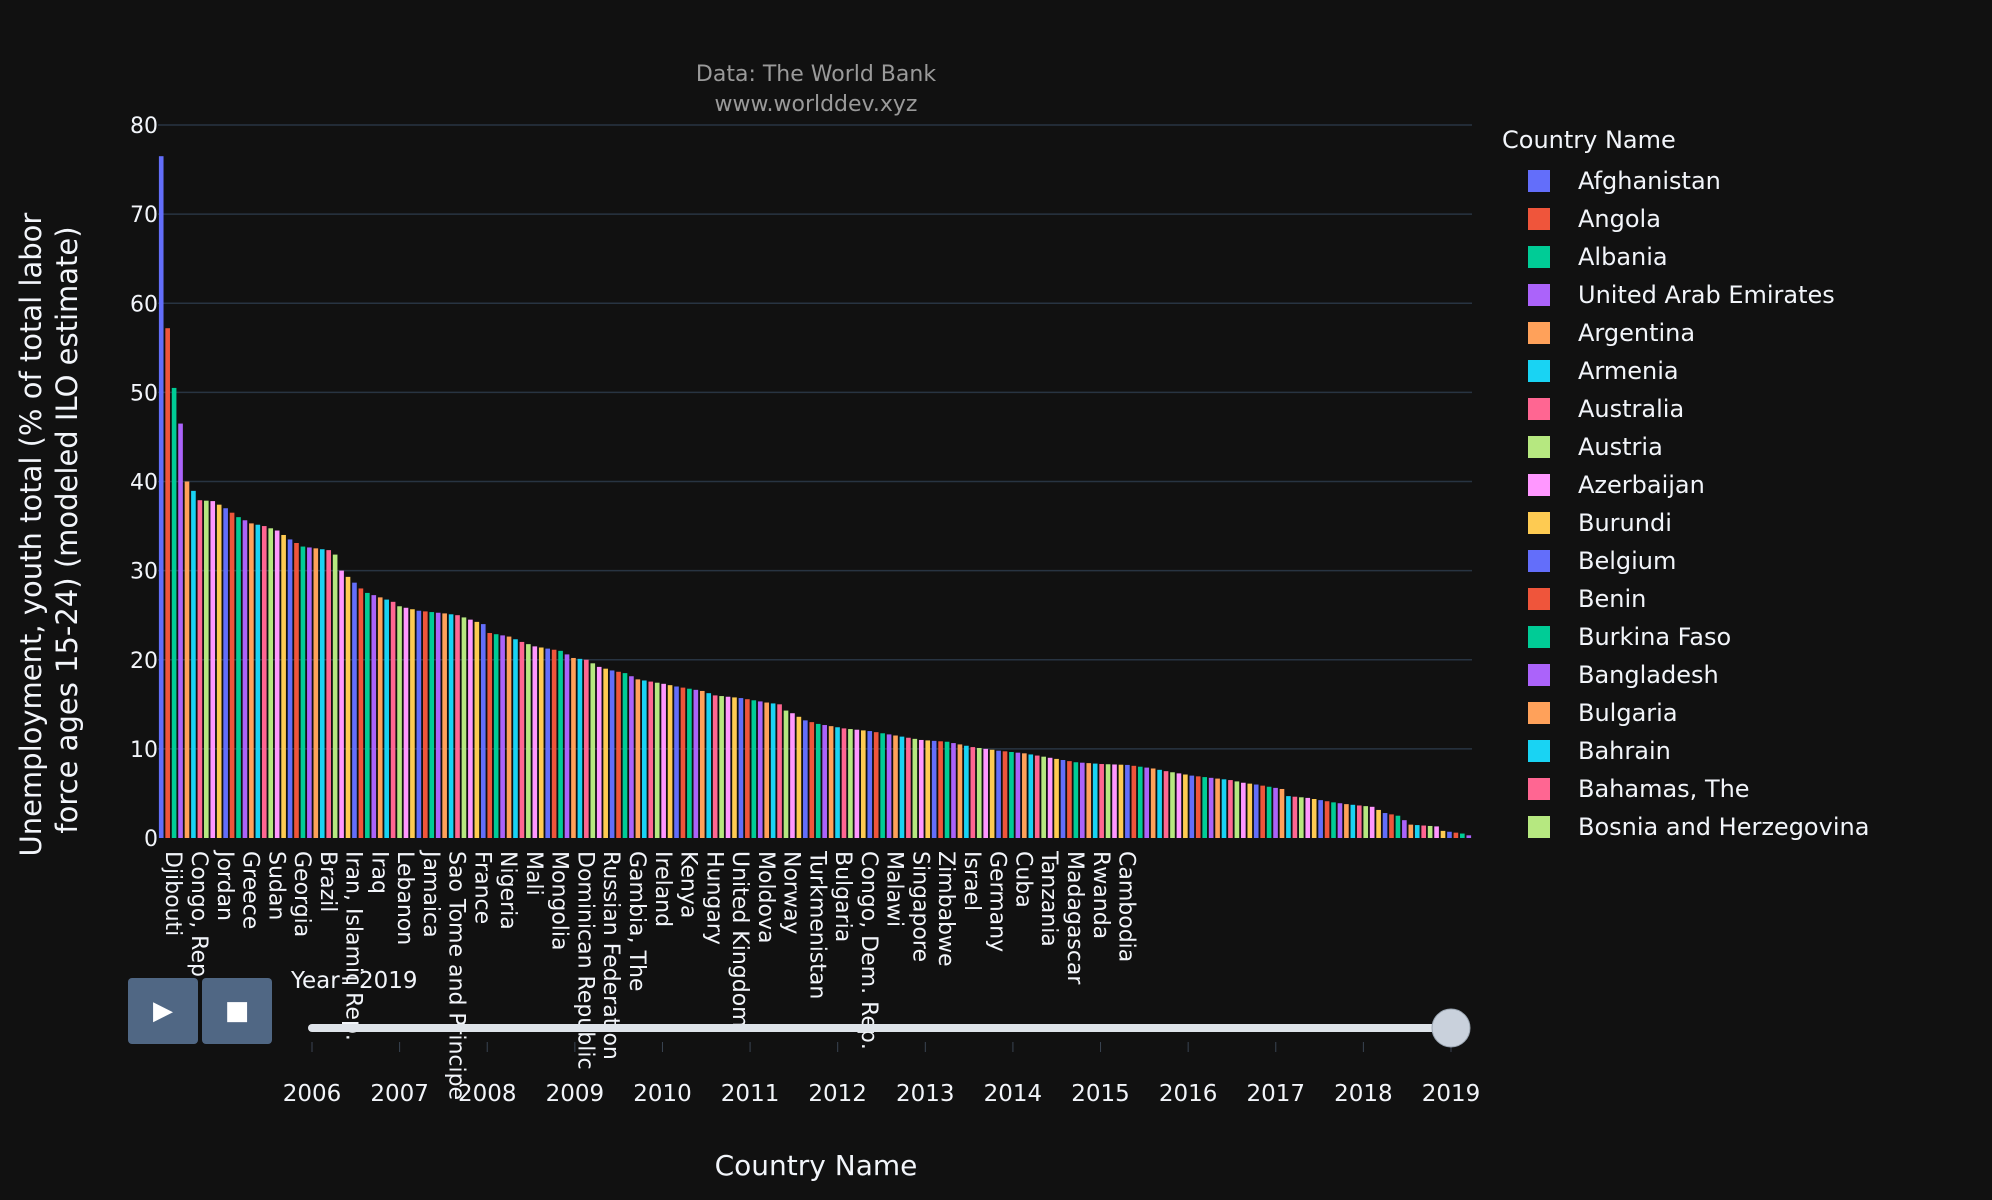 This screenshot has width=1992, height=1200. Describe the element at coordinates (1363, 1094) in the screenshot. I see `slider-year-label: 2018` at that location.